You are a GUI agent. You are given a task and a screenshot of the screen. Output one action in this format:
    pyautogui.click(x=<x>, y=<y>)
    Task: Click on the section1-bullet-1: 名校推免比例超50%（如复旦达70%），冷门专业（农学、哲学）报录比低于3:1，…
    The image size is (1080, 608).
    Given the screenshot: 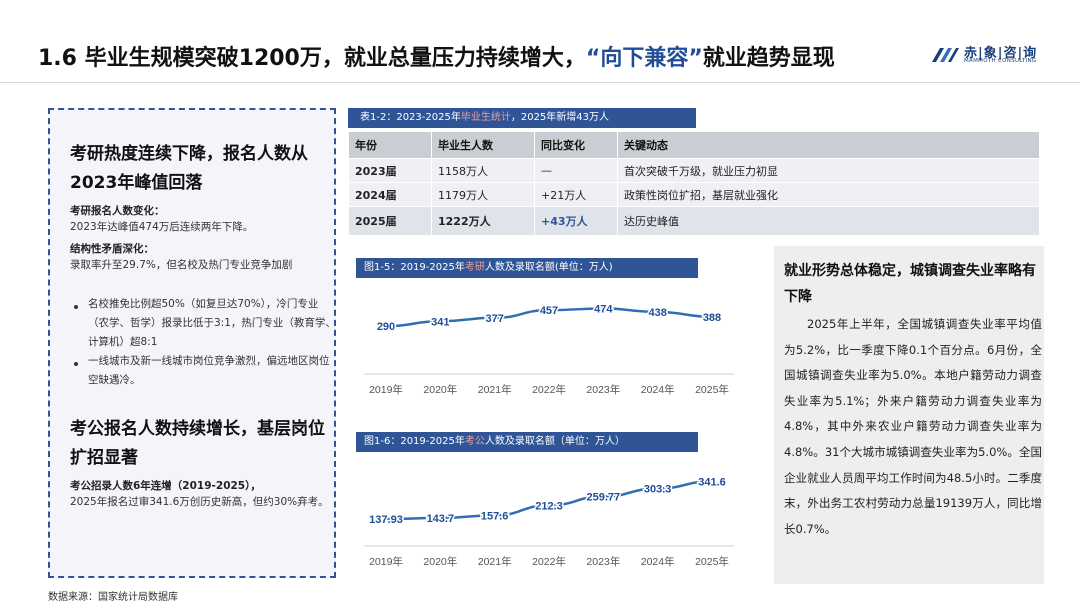 What is the action you would take?
    pyautogui.click(x=212, y=323)
    